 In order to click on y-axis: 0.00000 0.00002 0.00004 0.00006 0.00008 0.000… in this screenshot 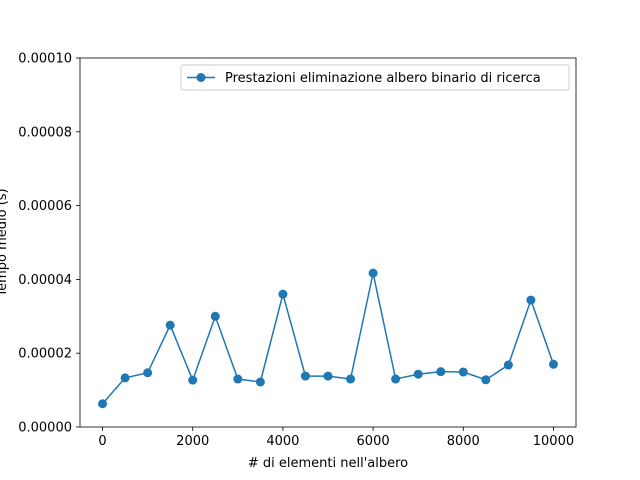, I will do `click(49, 244)`.